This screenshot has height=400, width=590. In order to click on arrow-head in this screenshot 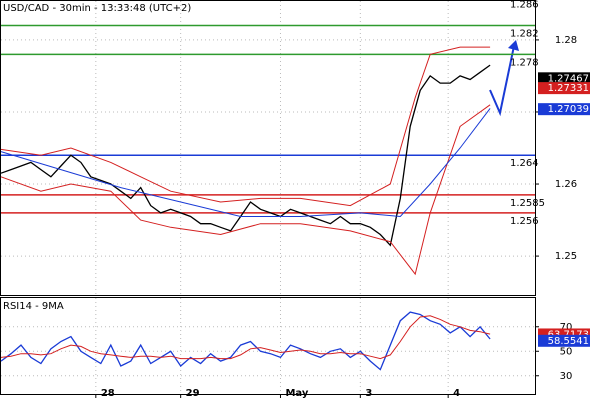, I will do `click(513, 45)`.